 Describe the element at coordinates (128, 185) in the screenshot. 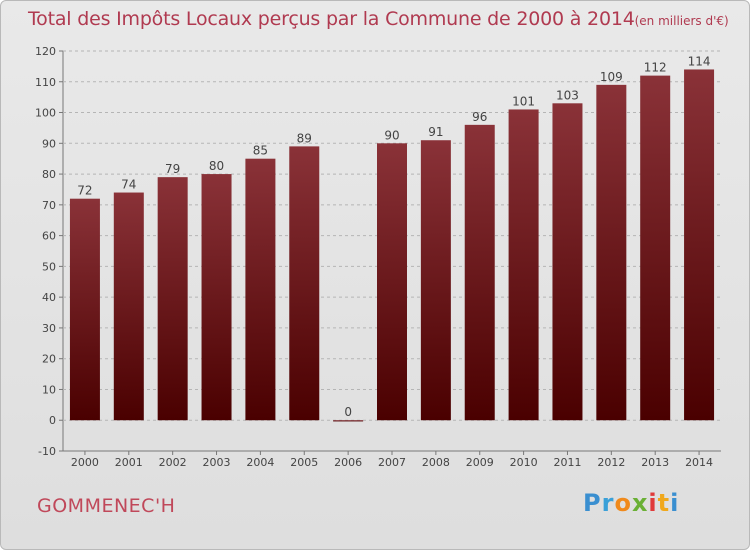

I see `bar-value-label: 74` at that location.